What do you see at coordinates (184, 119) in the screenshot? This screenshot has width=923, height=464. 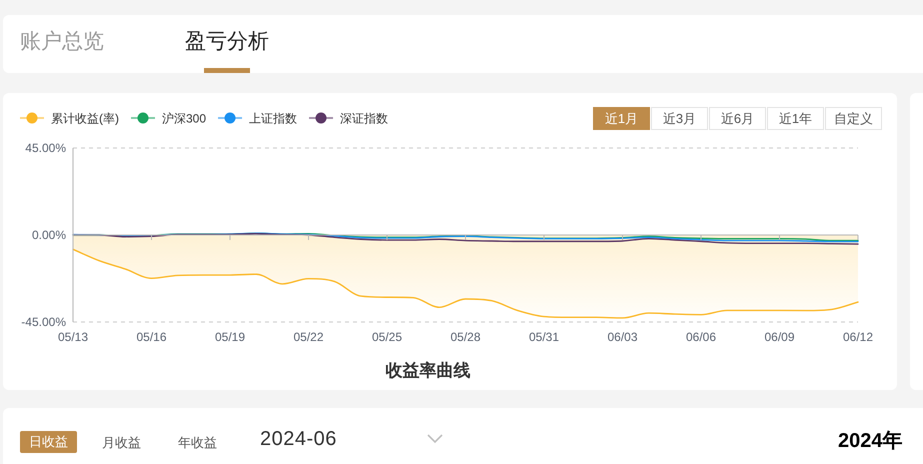 I see `legend-label: 沪深300` at bounding box center [184, 119].